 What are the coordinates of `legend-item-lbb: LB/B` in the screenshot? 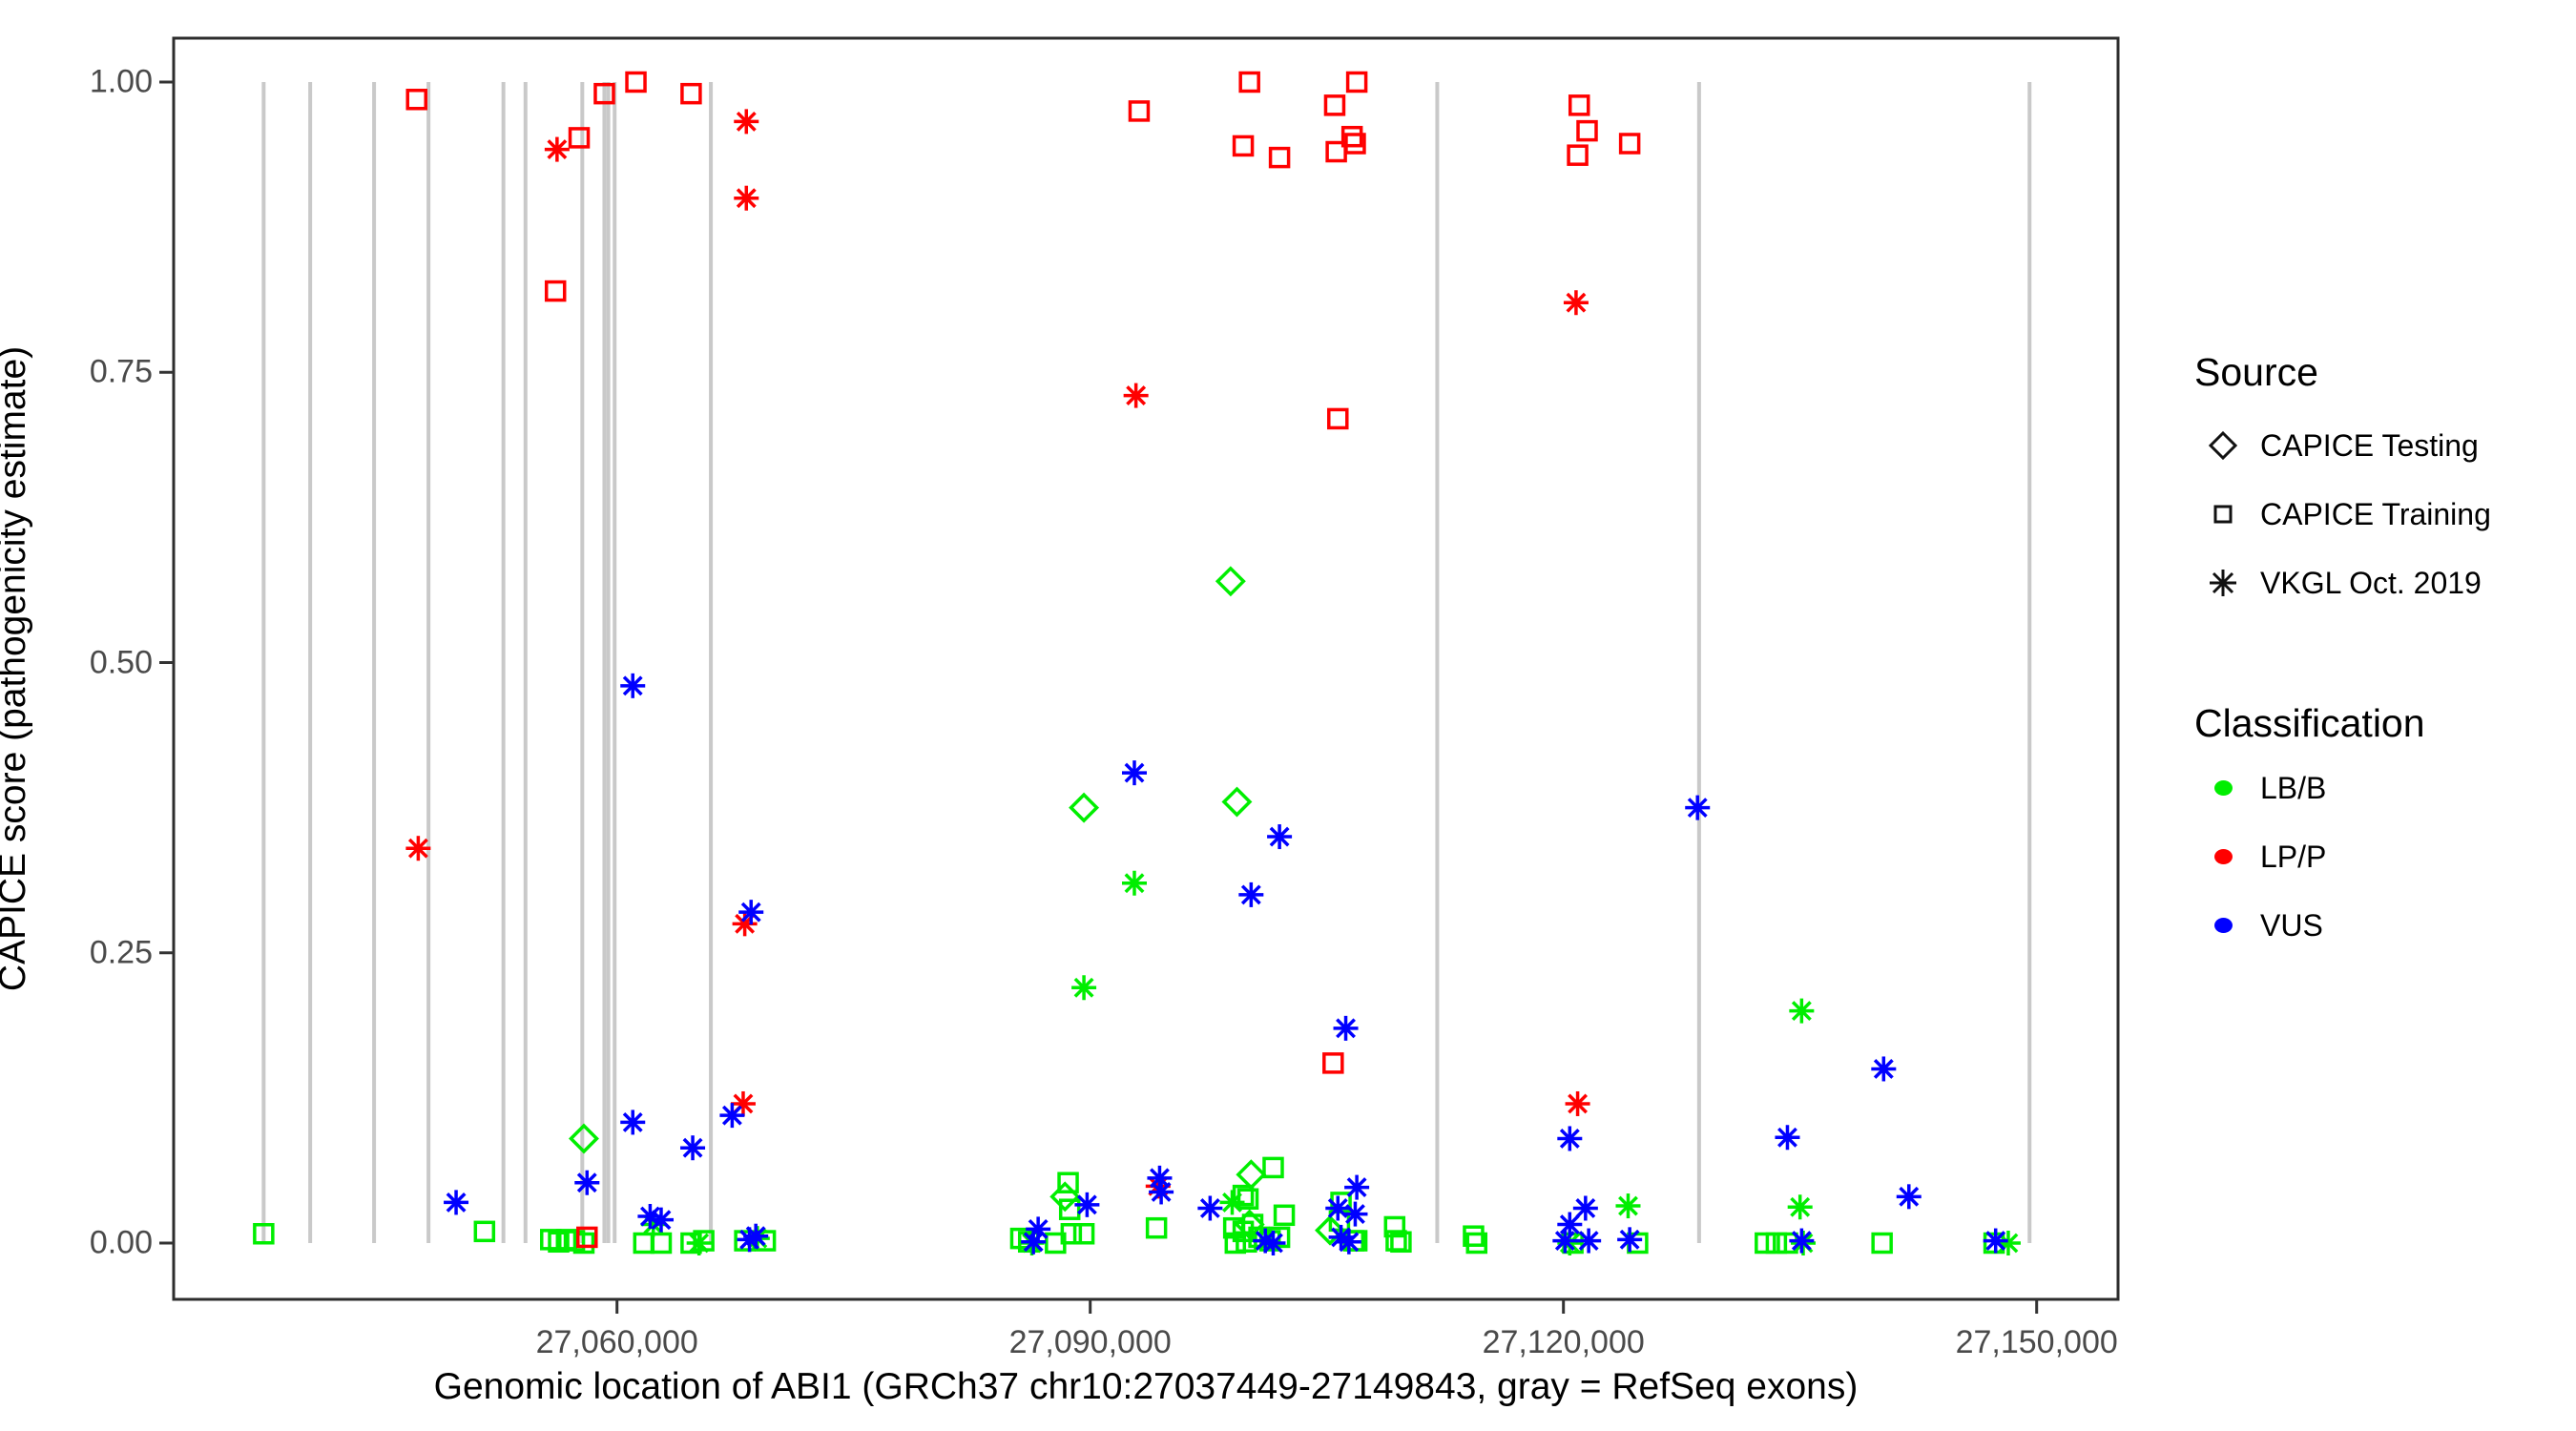 It's located at (2263, 788).